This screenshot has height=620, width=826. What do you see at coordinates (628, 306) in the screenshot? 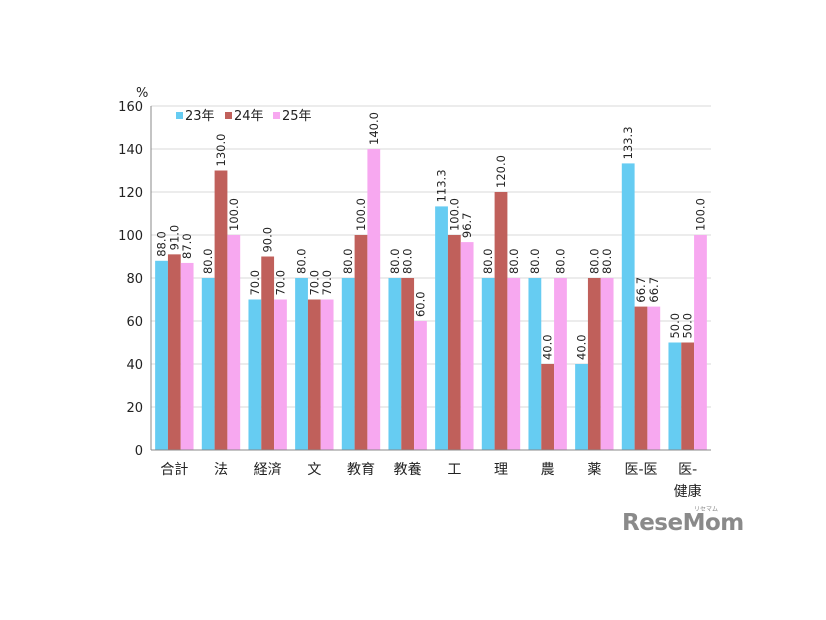
I see `bar-23年-10` at bounding box center [628, 306].